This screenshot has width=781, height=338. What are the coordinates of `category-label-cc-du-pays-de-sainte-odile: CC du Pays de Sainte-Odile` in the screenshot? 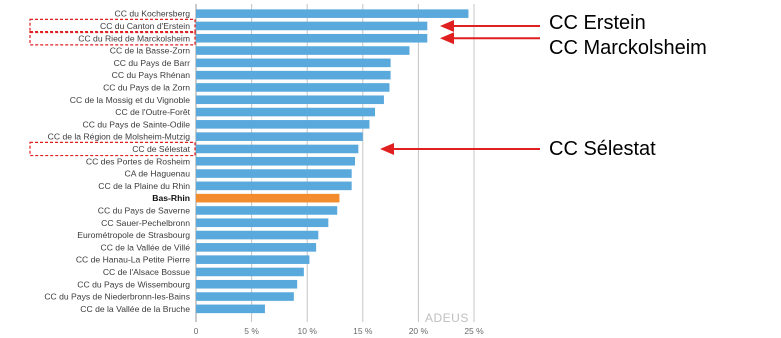 It's located at (137, 124).